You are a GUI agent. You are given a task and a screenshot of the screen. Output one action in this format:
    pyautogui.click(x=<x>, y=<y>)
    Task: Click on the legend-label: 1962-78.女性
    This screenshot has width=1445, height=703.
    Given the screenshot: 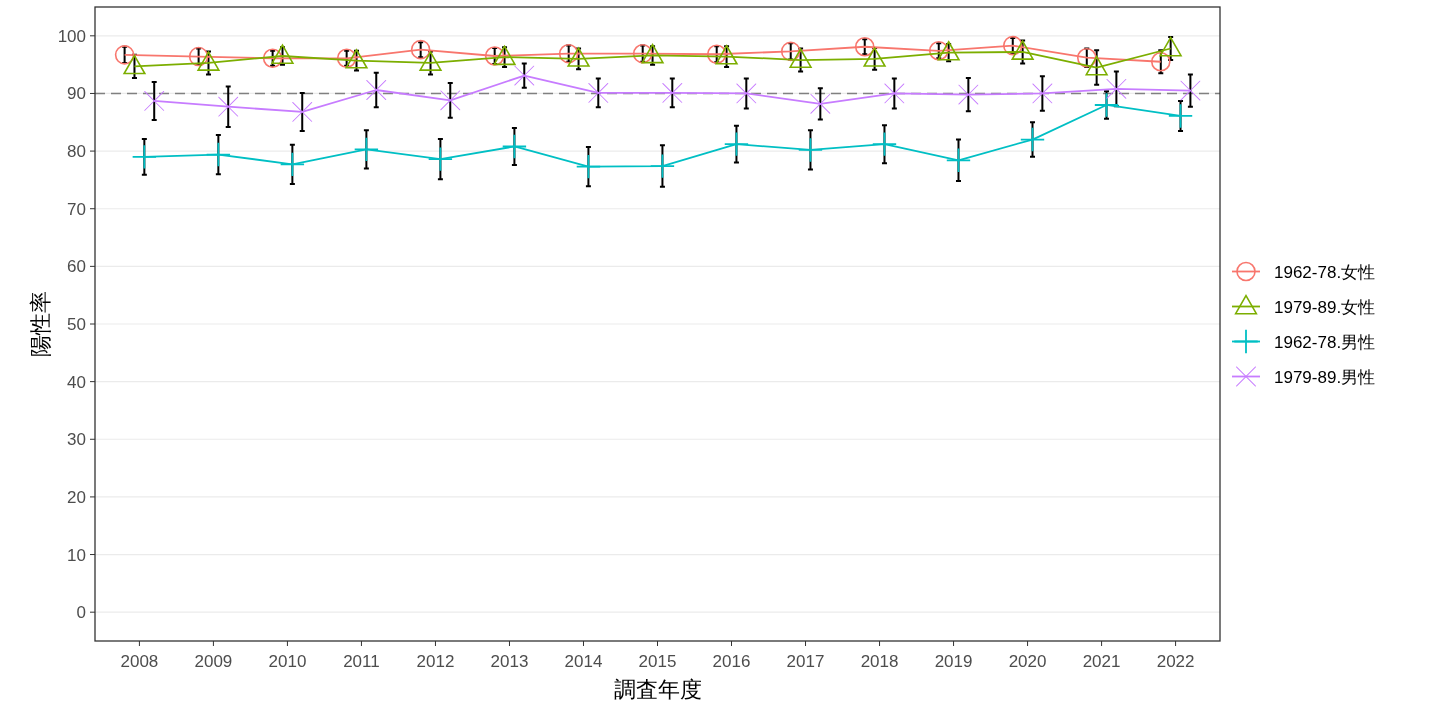 What is the action you would take?
    pyautogui.click(x=1325, y=272)
    